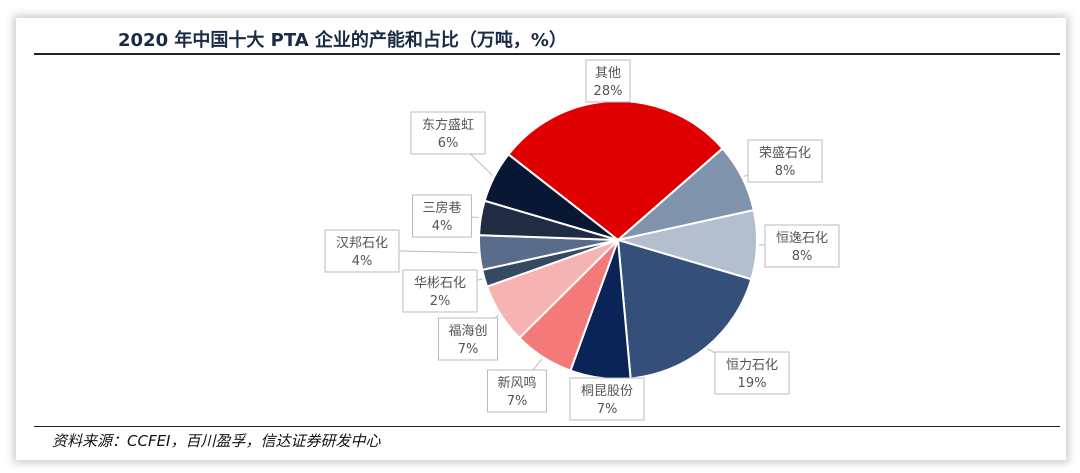  Describe the element at coordinates (441, 208) in the screenshot. I see `data-label-name: 三房巷` at that location.